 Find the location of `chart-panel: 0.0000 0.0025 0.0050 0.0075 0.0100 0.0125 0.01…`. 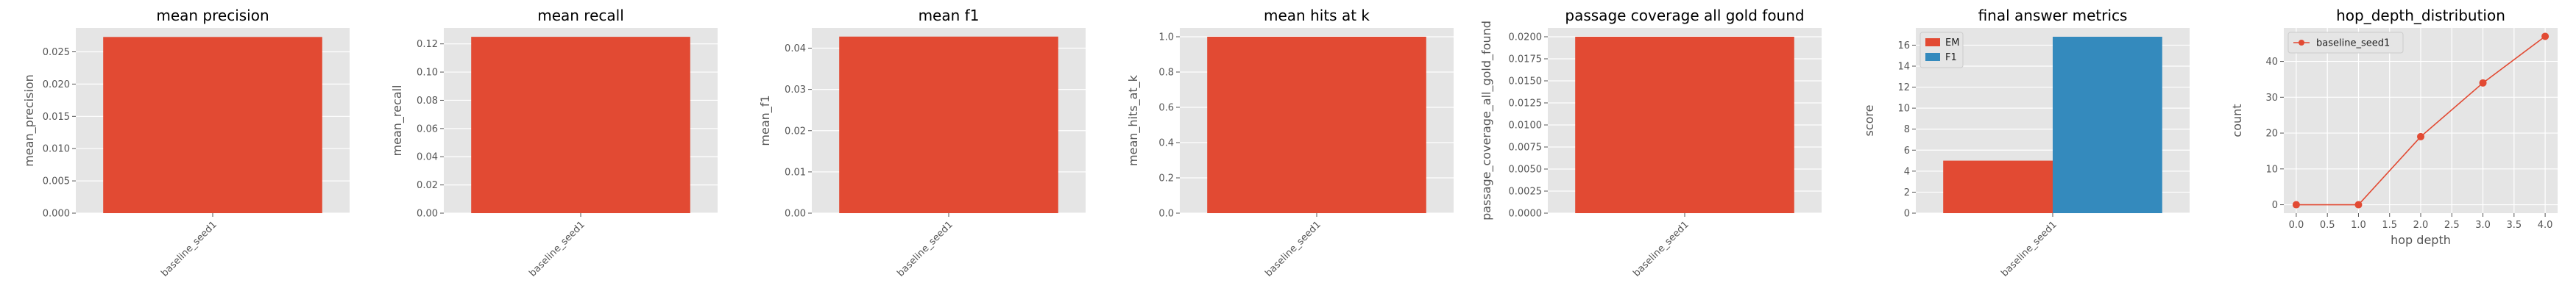

chart-panel: 0.0000 0.0025 0.0050 0.0075 0.0100 0.0125 0.01… is located at coordinates (1650, 143).